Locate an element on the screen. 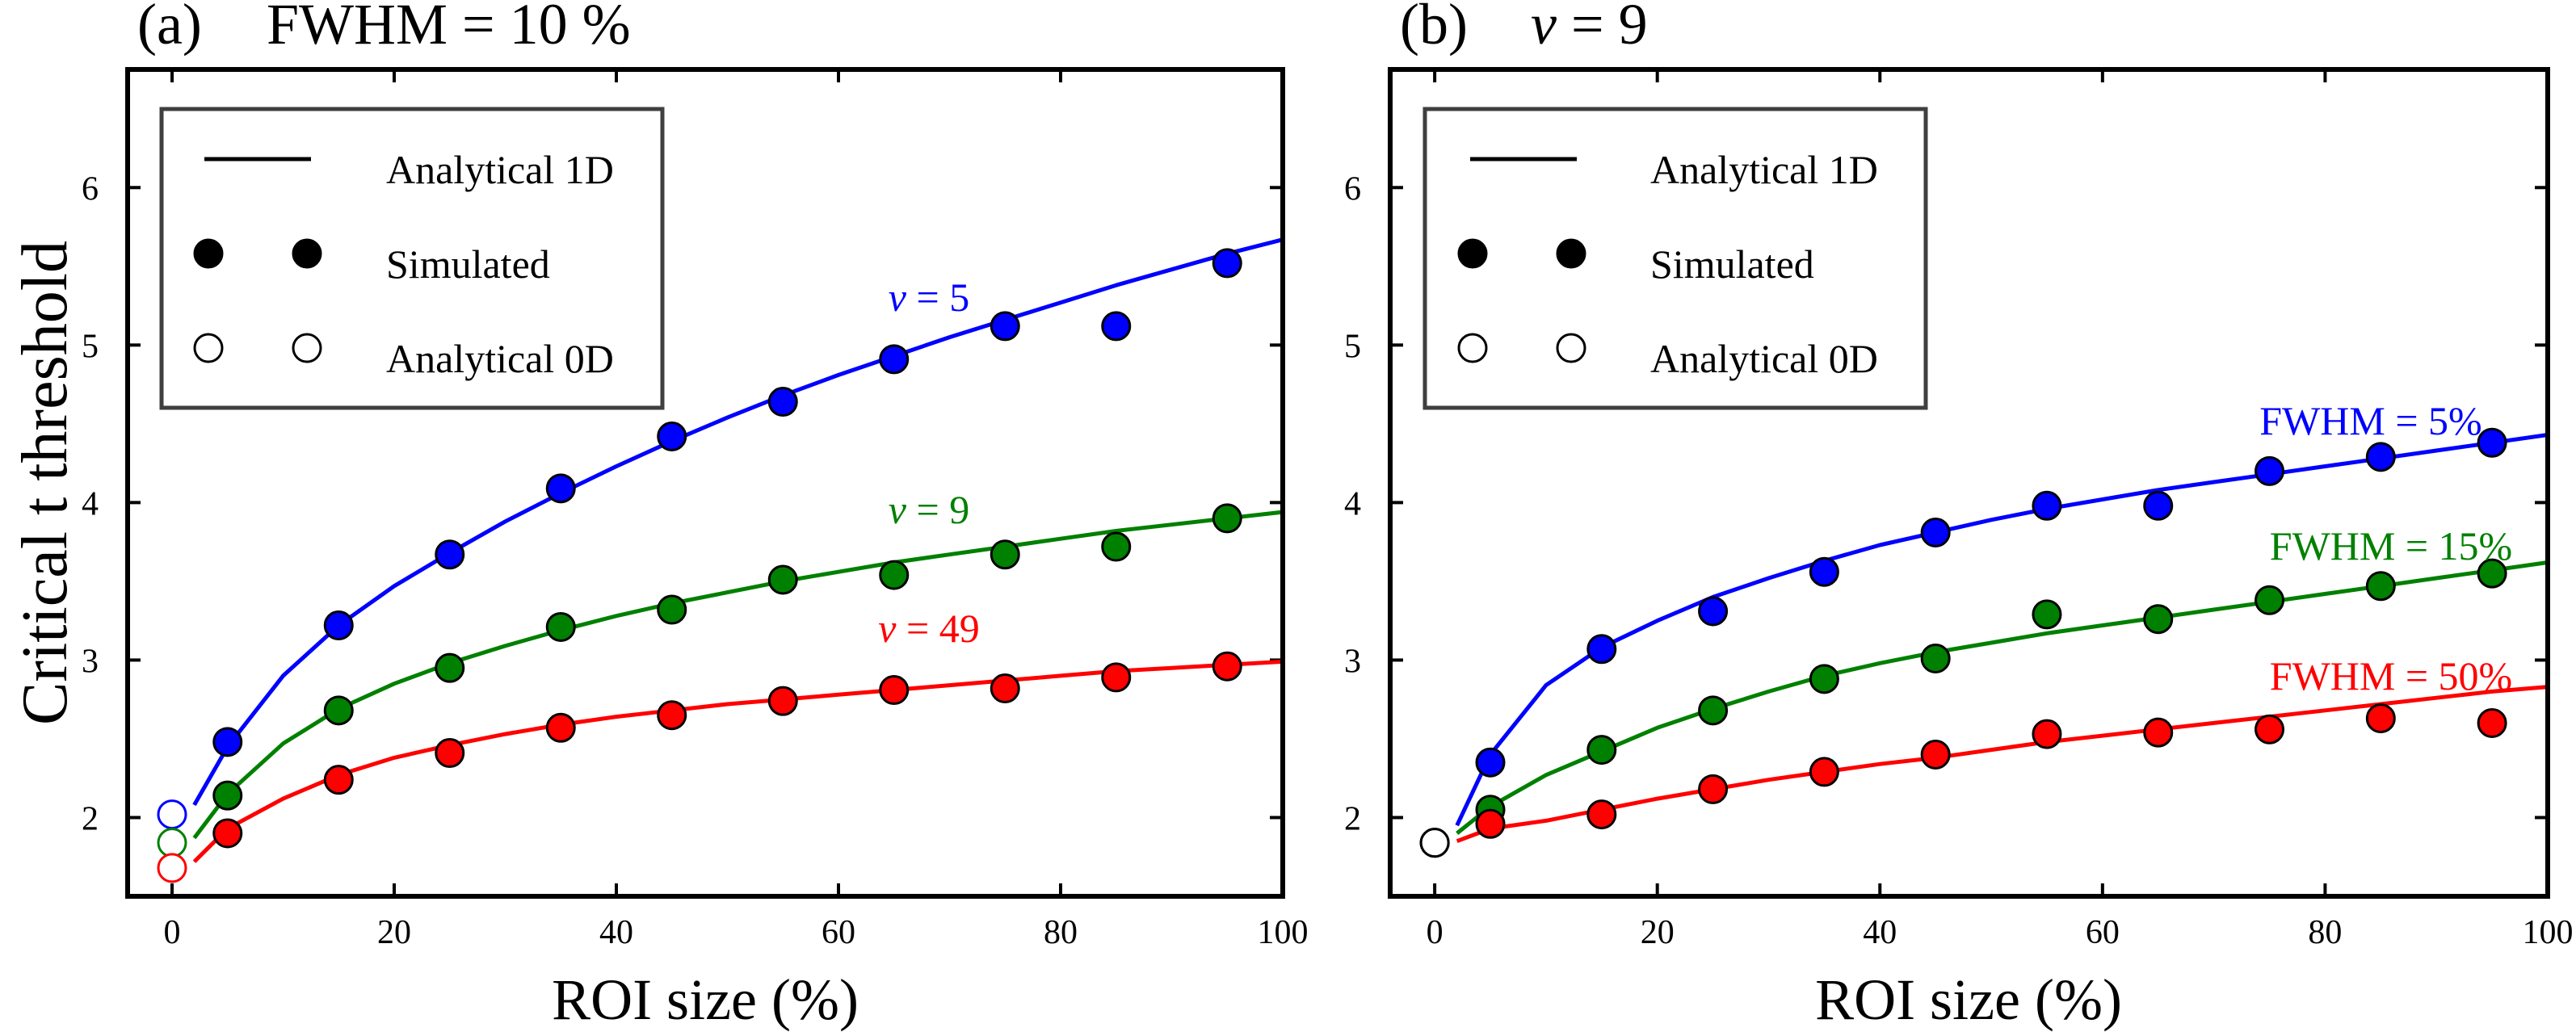  series-label-a-1: ν = 9 is located at coordinates (929, 509).